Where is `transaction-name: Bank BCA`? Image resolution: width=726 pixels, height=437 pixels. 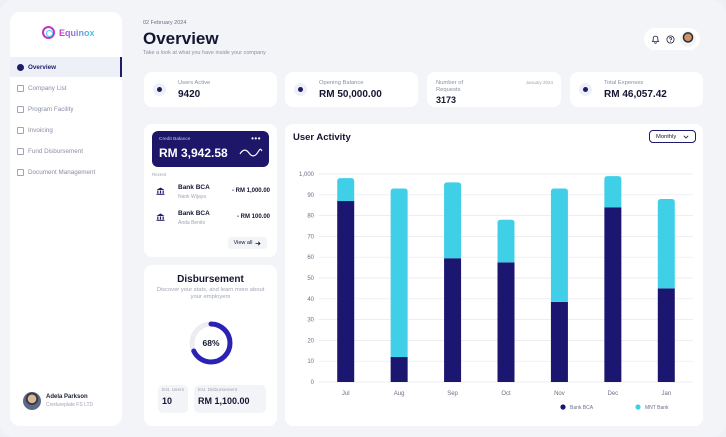
transaction-name: Bank BCA is located at coordinates (194, 187).